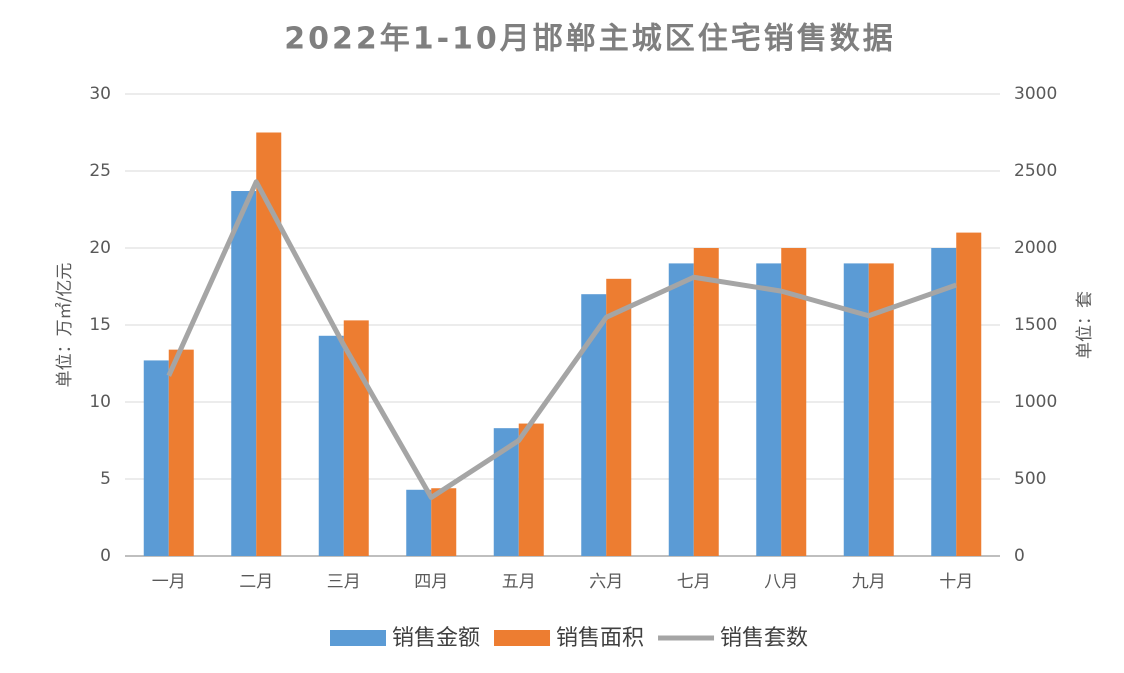  What do you see at coordinates (105, 556) in the screenshot?
I see `y-tick-label: 0` at bounding box center [105, 556].